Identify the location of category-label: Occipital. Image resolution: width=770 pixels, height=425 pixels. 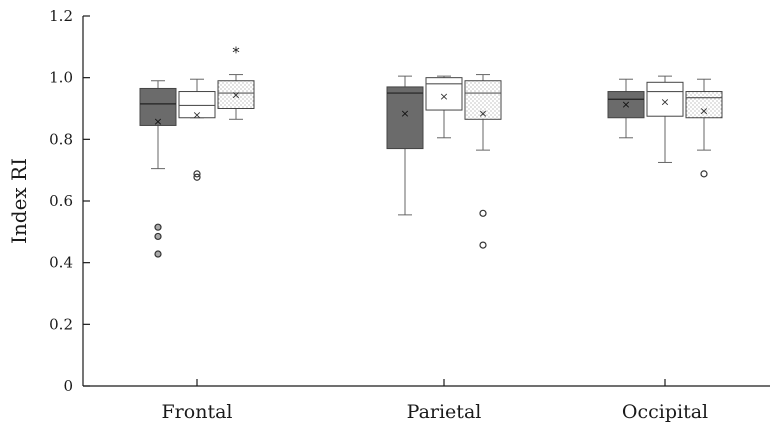
(665, 412).